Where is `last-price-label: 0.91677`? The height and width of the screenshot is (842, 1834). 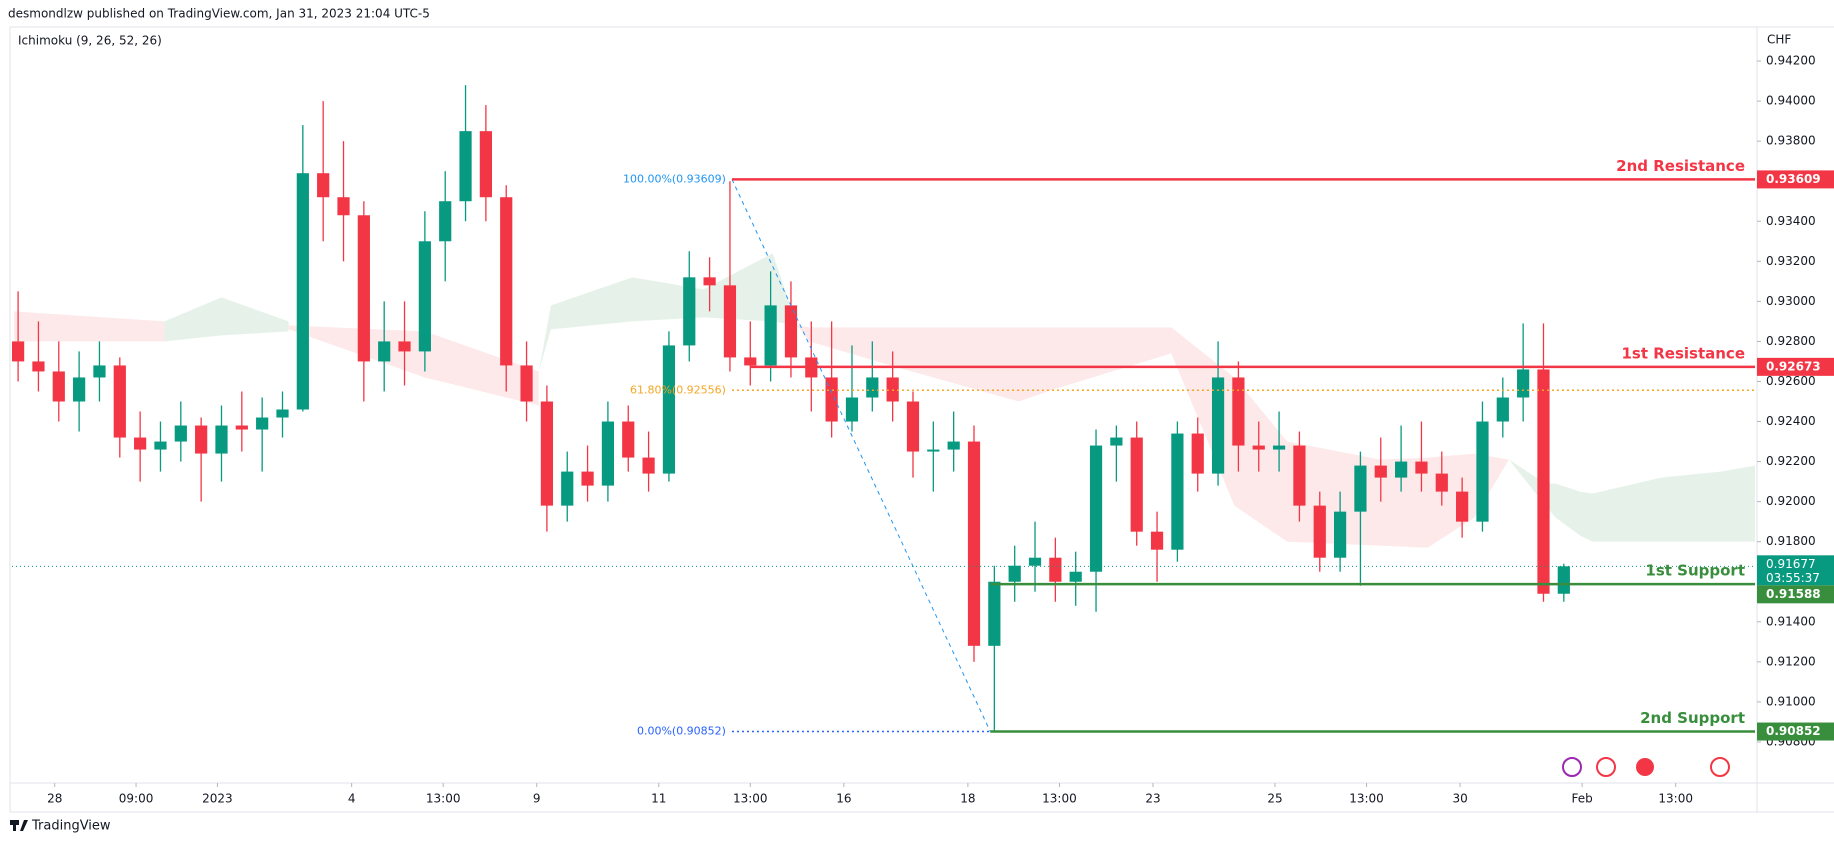 last-price-label: 0.91677 is located at coordinates (1791, 564).